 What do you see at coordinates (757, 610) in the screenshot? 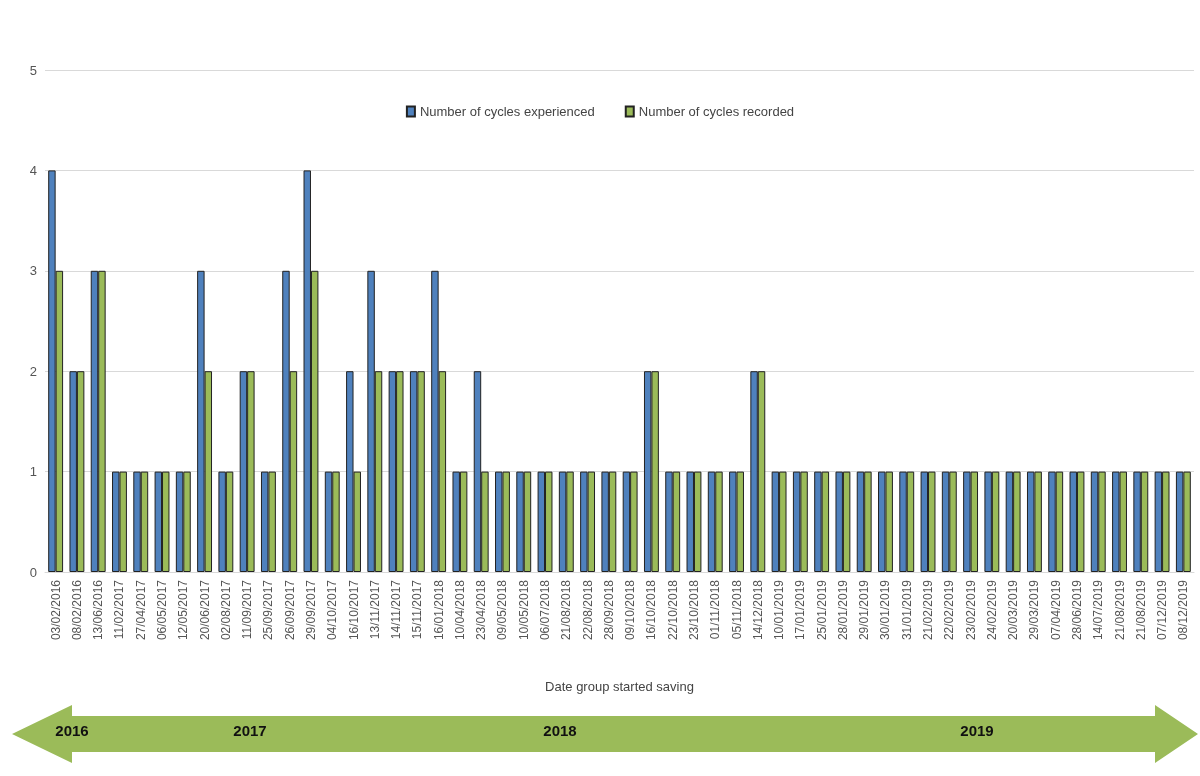
I see `x-tick-label: 14/12/2018` at bounding box center [757, 610].